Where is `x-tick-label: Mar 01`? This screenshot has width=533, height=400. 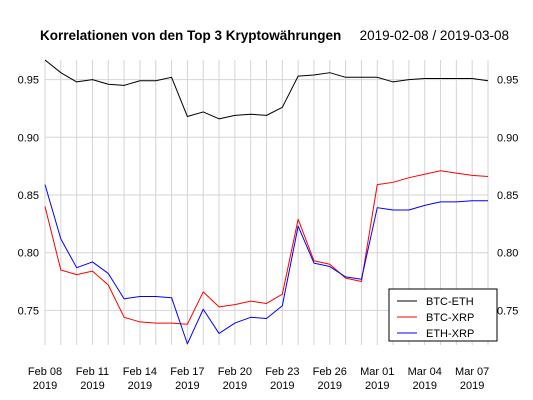
x-tick-label: Mar 01 is located at coordinates (377, 372).